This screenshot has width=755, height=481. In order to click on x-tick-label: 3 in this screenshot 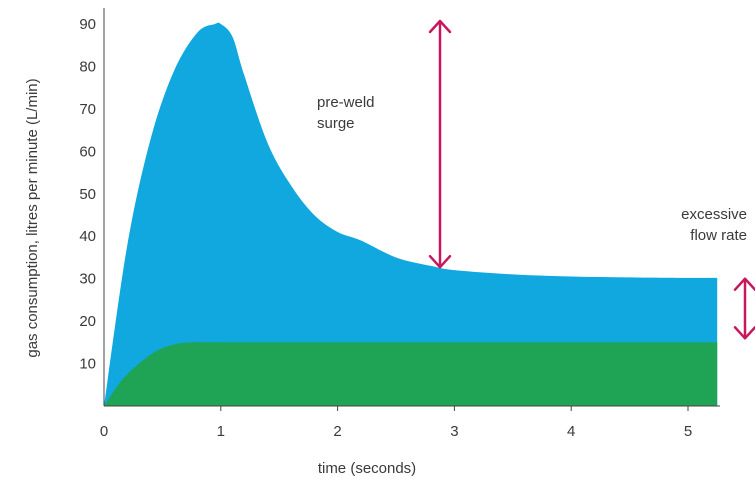, I will do `click(454, 431)`.